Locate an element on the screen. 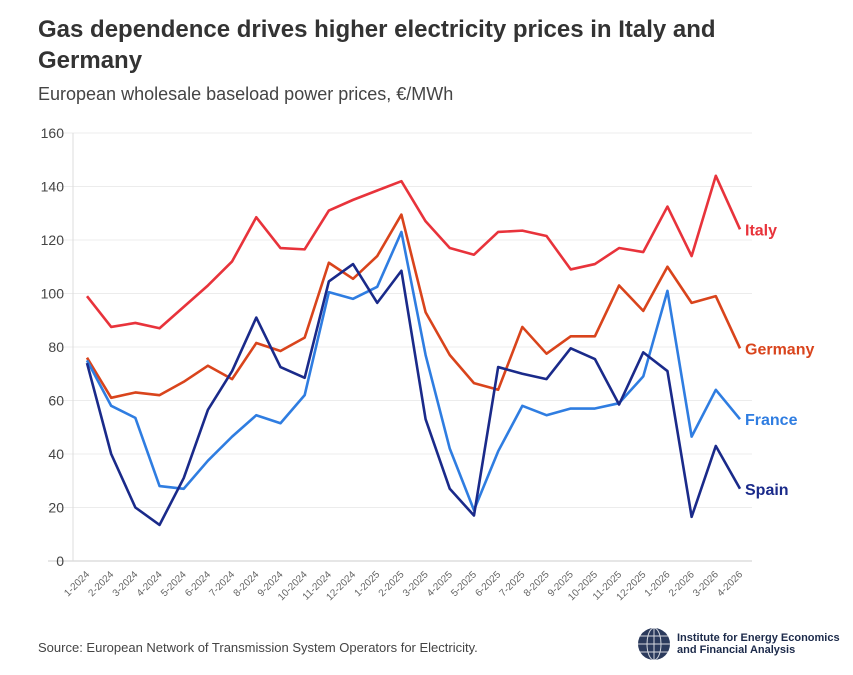  x-tick-label: 6-2025 is located at coordinates (488, 584).